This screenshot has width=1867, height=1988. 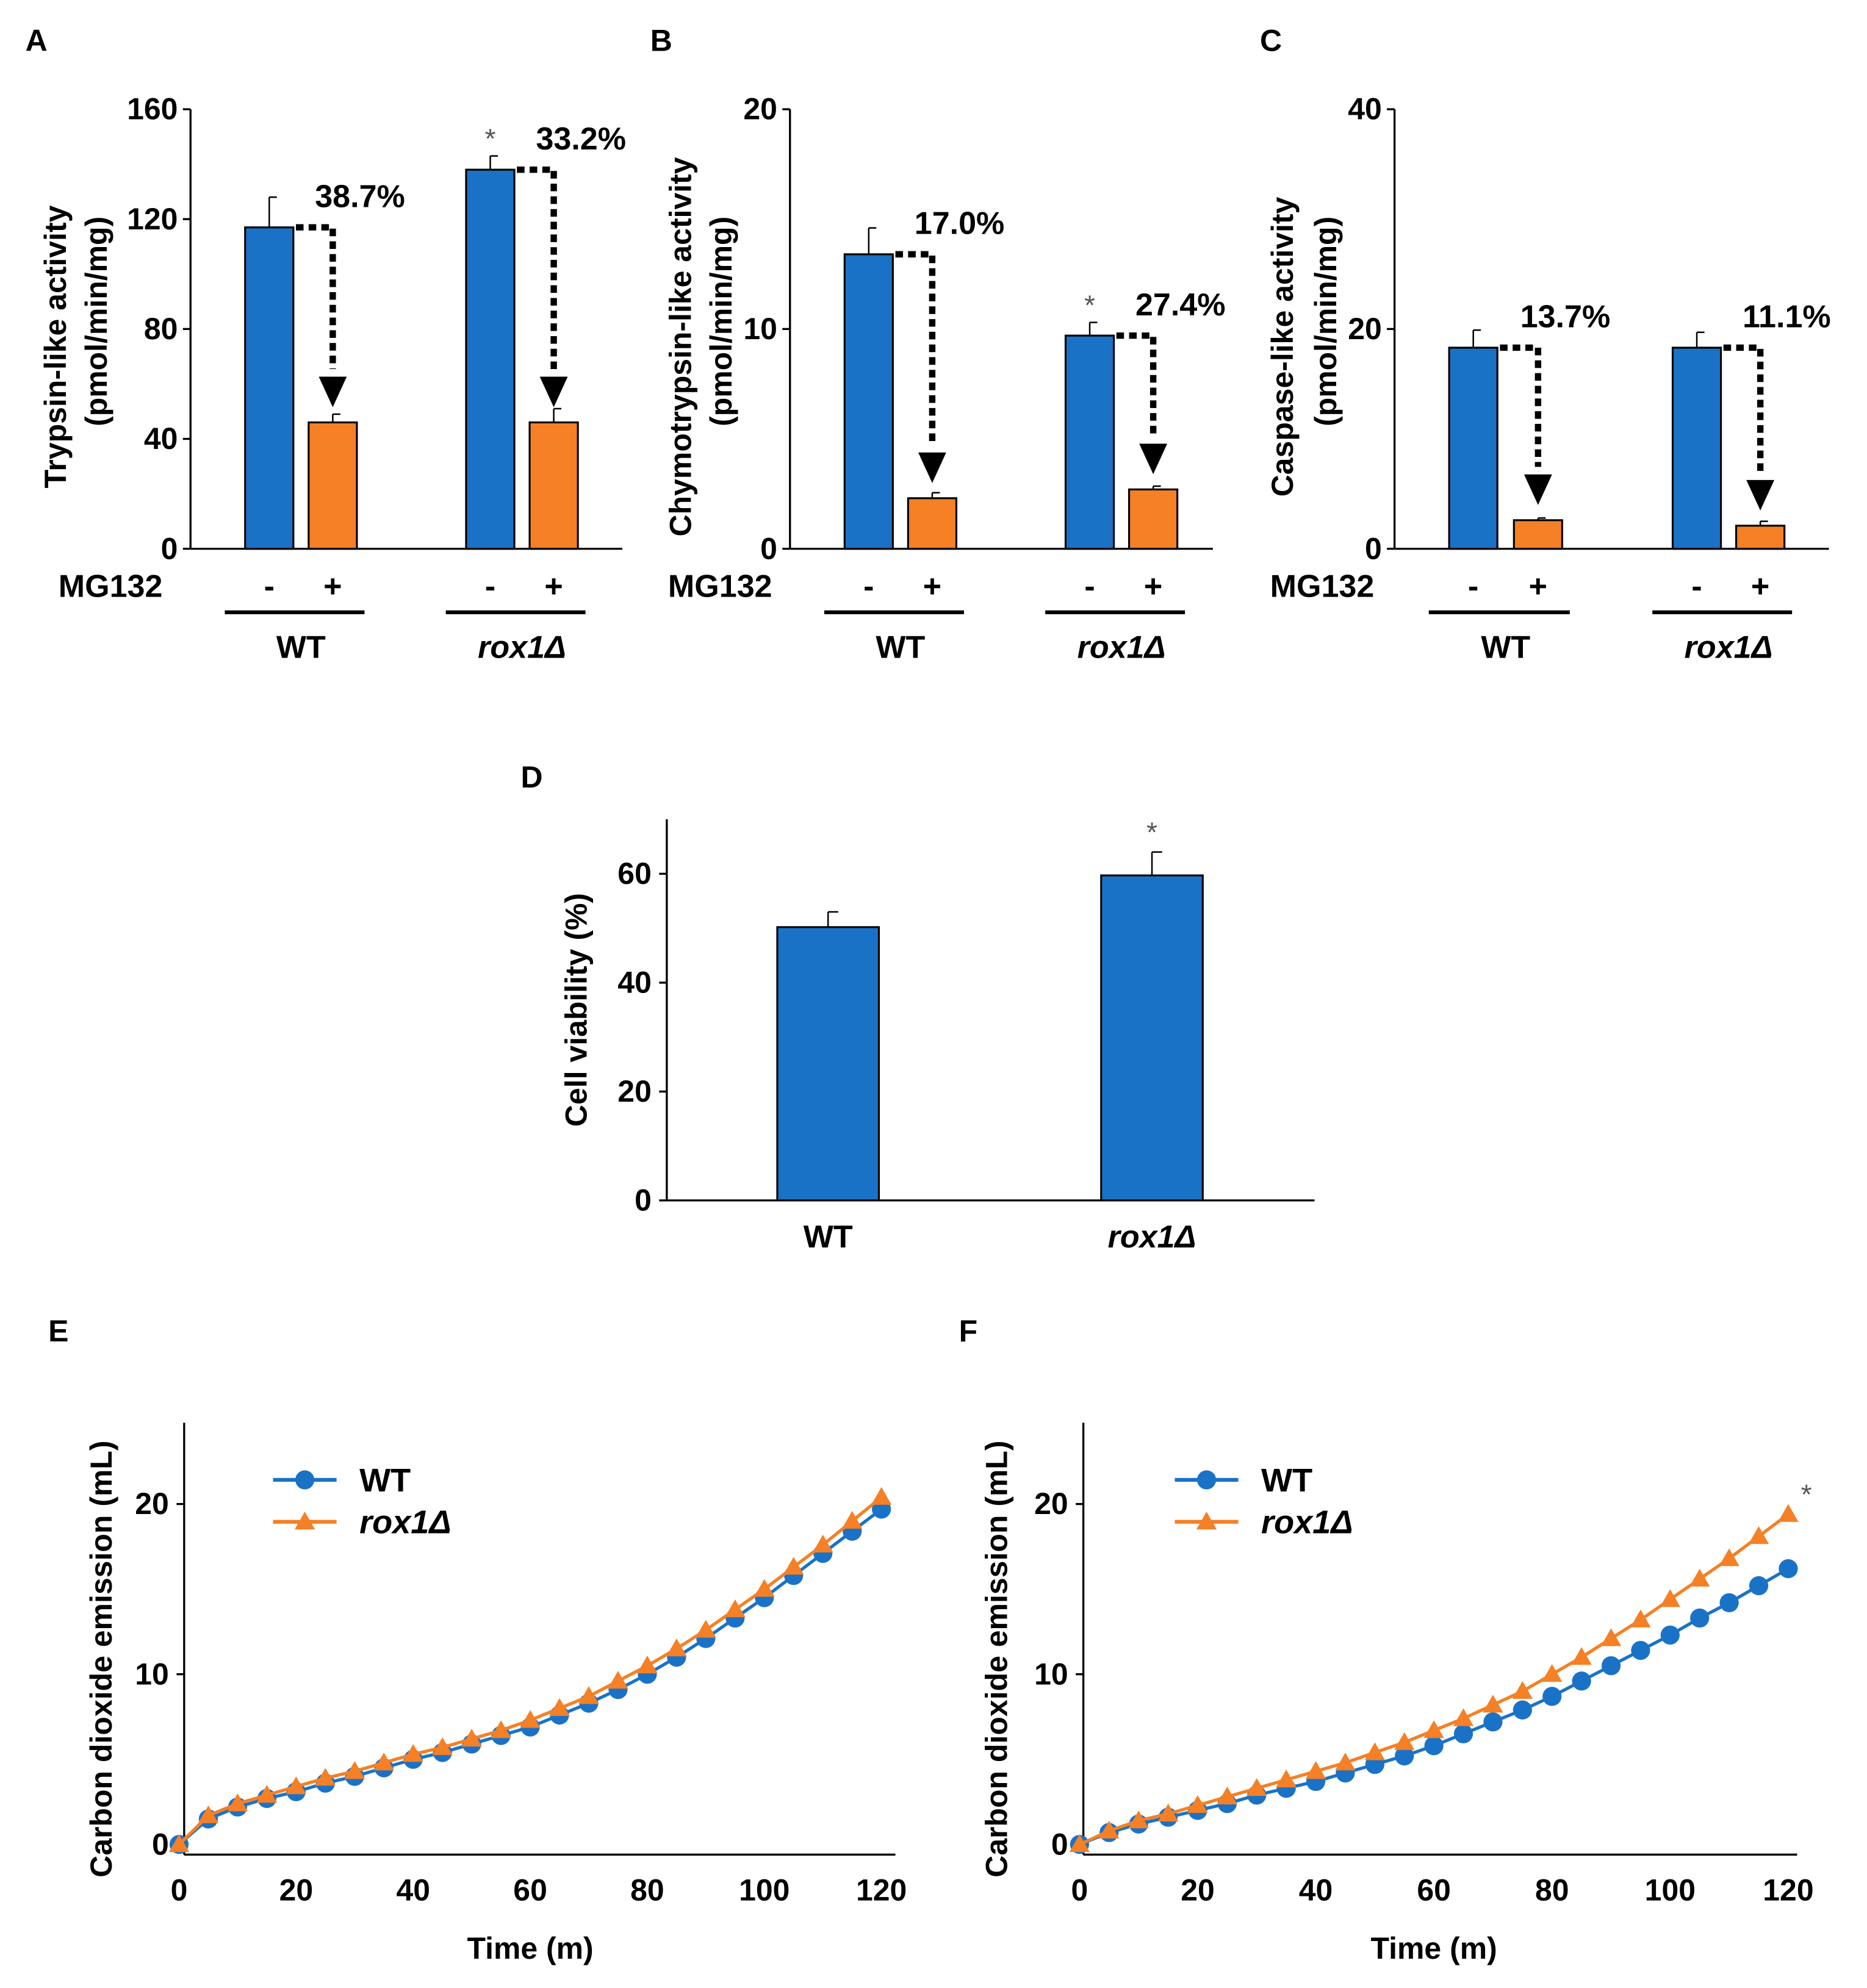 I want to click on category-label: WT, so click(x=829, y=1237).